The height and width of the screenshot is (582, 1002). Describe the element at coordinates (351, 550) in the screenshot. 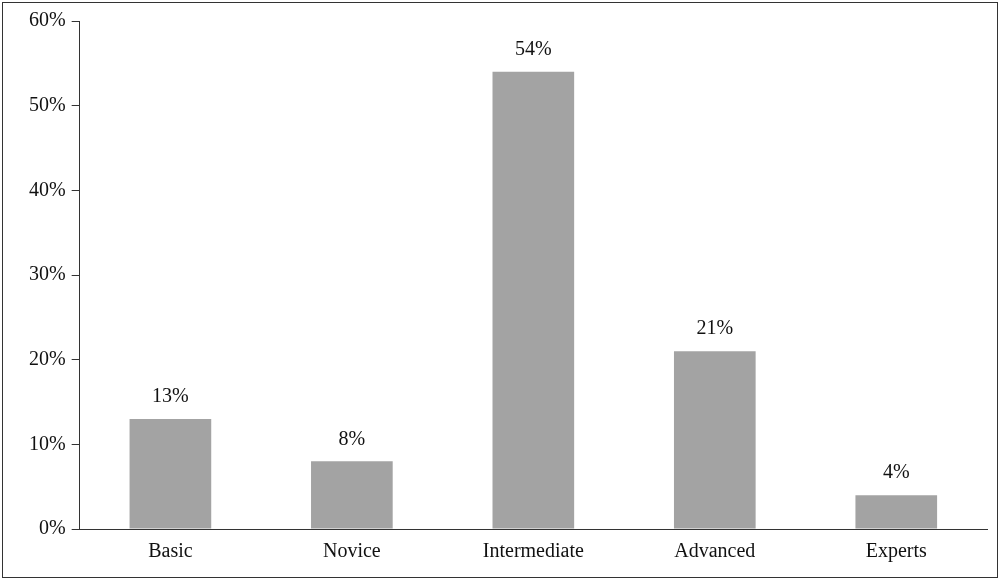

I see `x-tick-label: Novice` at that location.